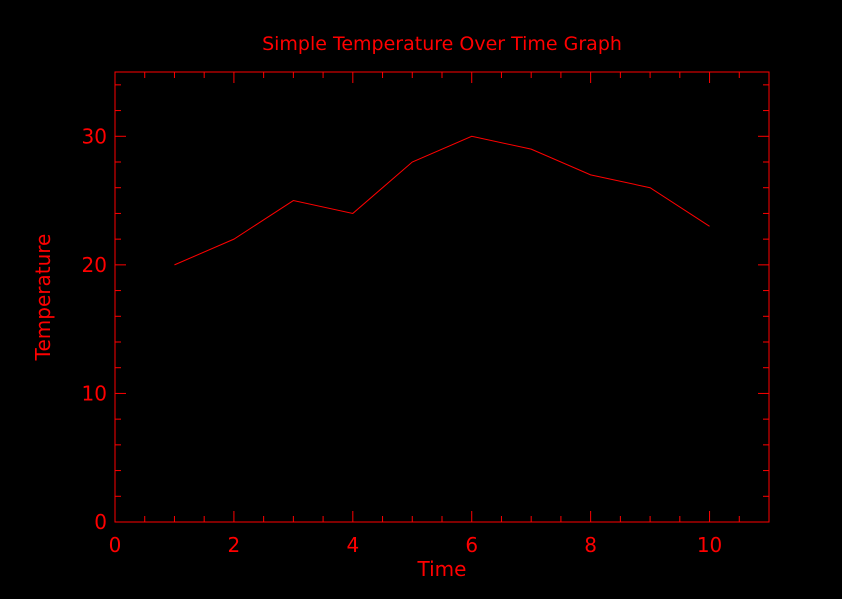 This screenshot has width=842, height=599. What do you see at coordinates (94, 393) in the screenshot?
I see `y-tick-label: 10` at bounding box center [94, 393].